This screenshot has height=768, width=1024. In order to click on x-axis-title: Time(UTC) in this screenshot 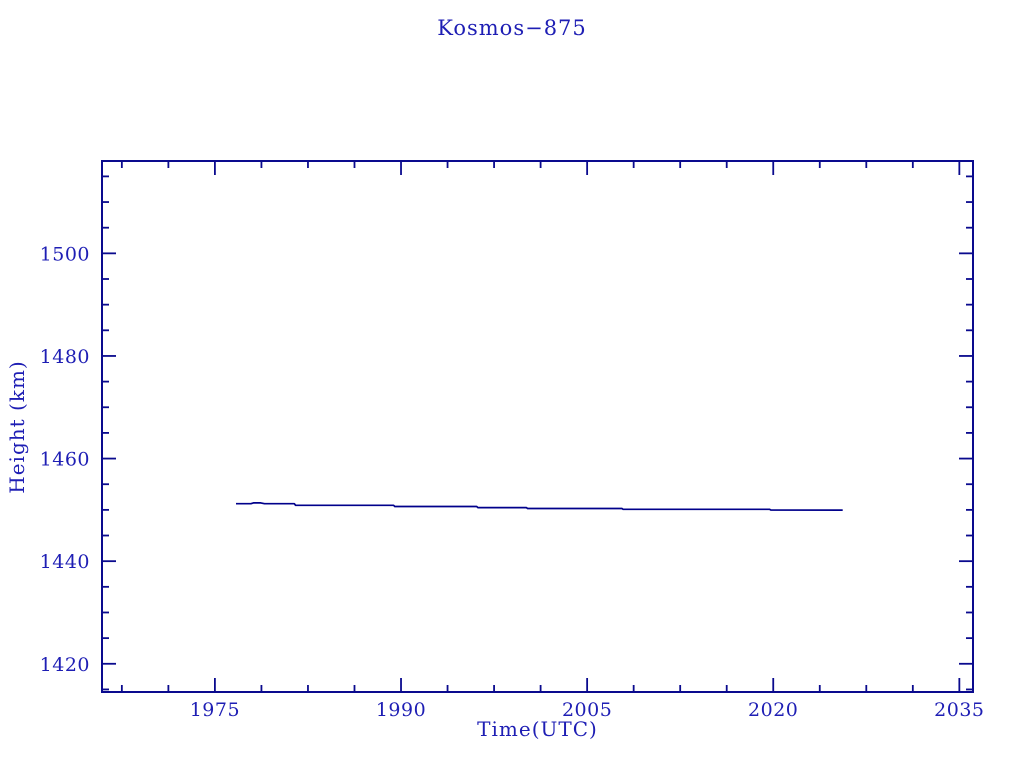, I will do `click(537, 729)`.